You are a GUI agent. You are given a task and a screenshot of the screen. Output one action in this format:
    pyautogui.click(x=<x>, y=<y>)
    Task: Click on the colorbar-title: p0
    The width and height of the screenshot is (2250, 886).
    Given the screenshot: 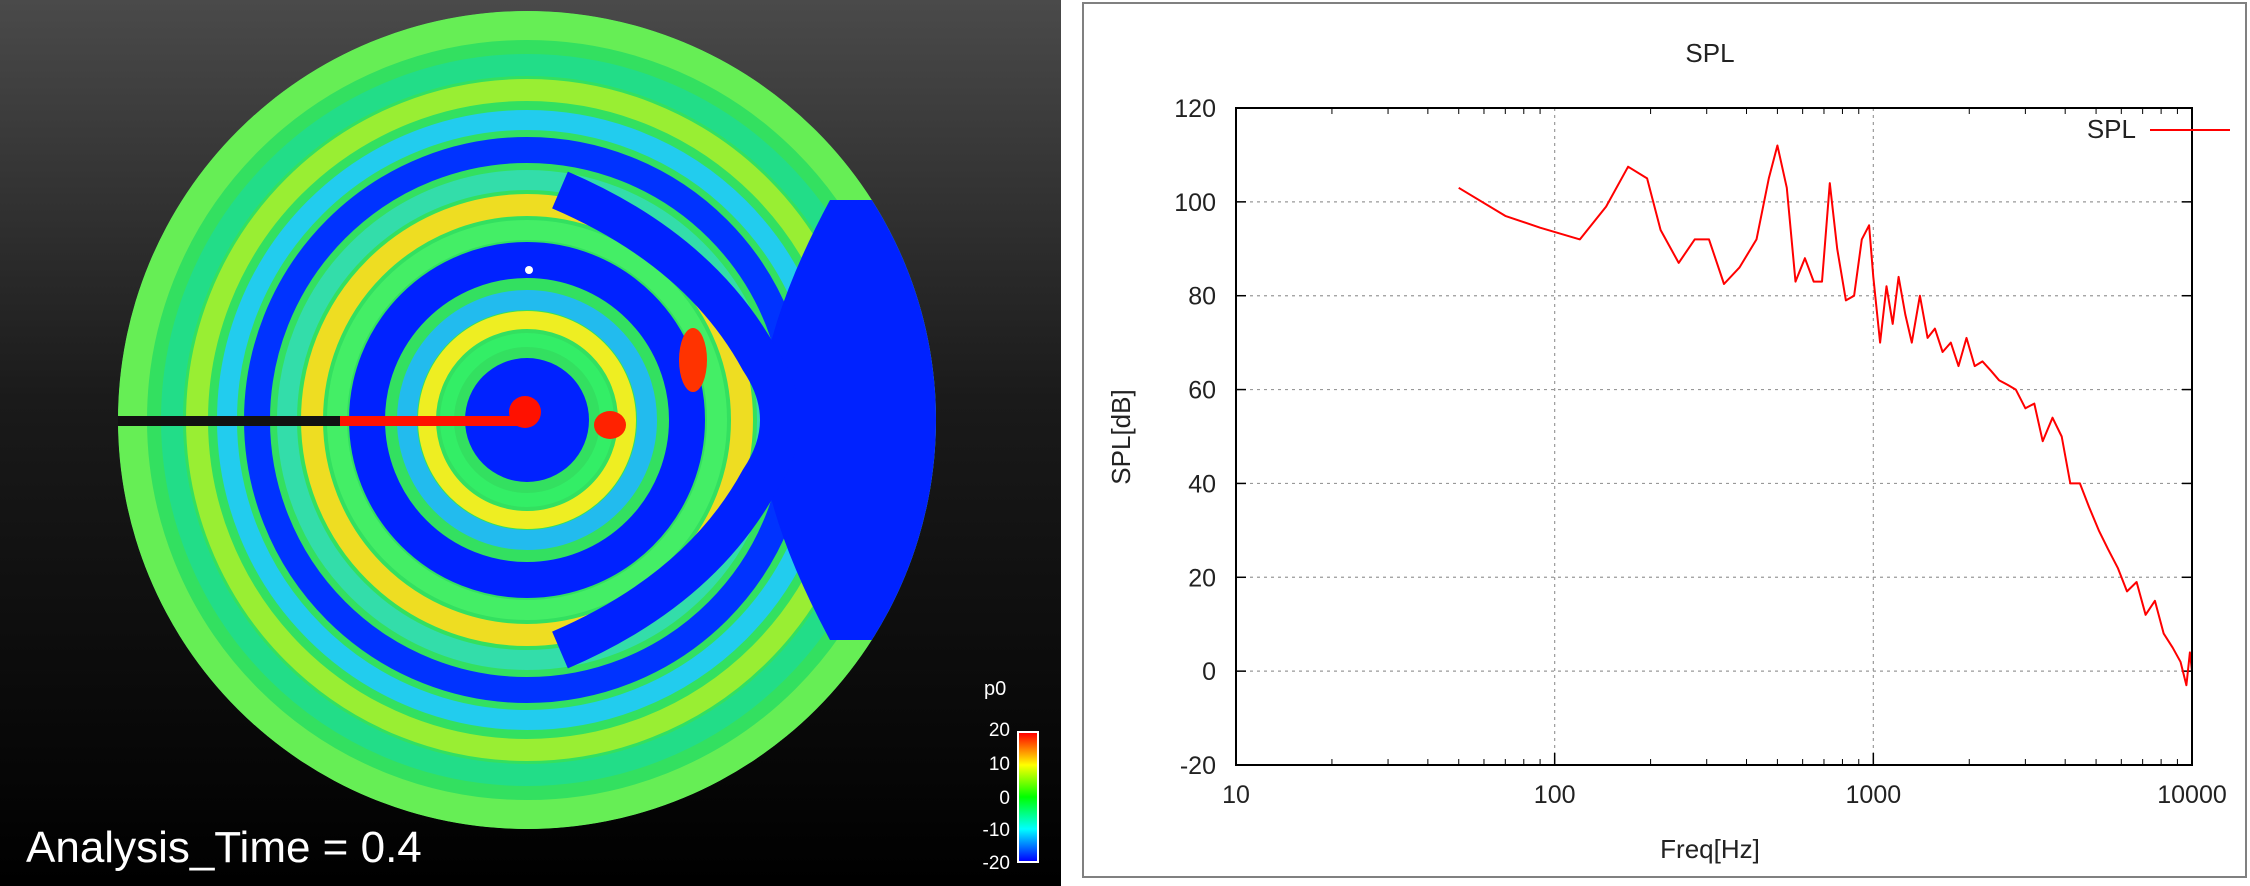 What is the action you would take?
    pyautogui.click(x=995, y=689)
    